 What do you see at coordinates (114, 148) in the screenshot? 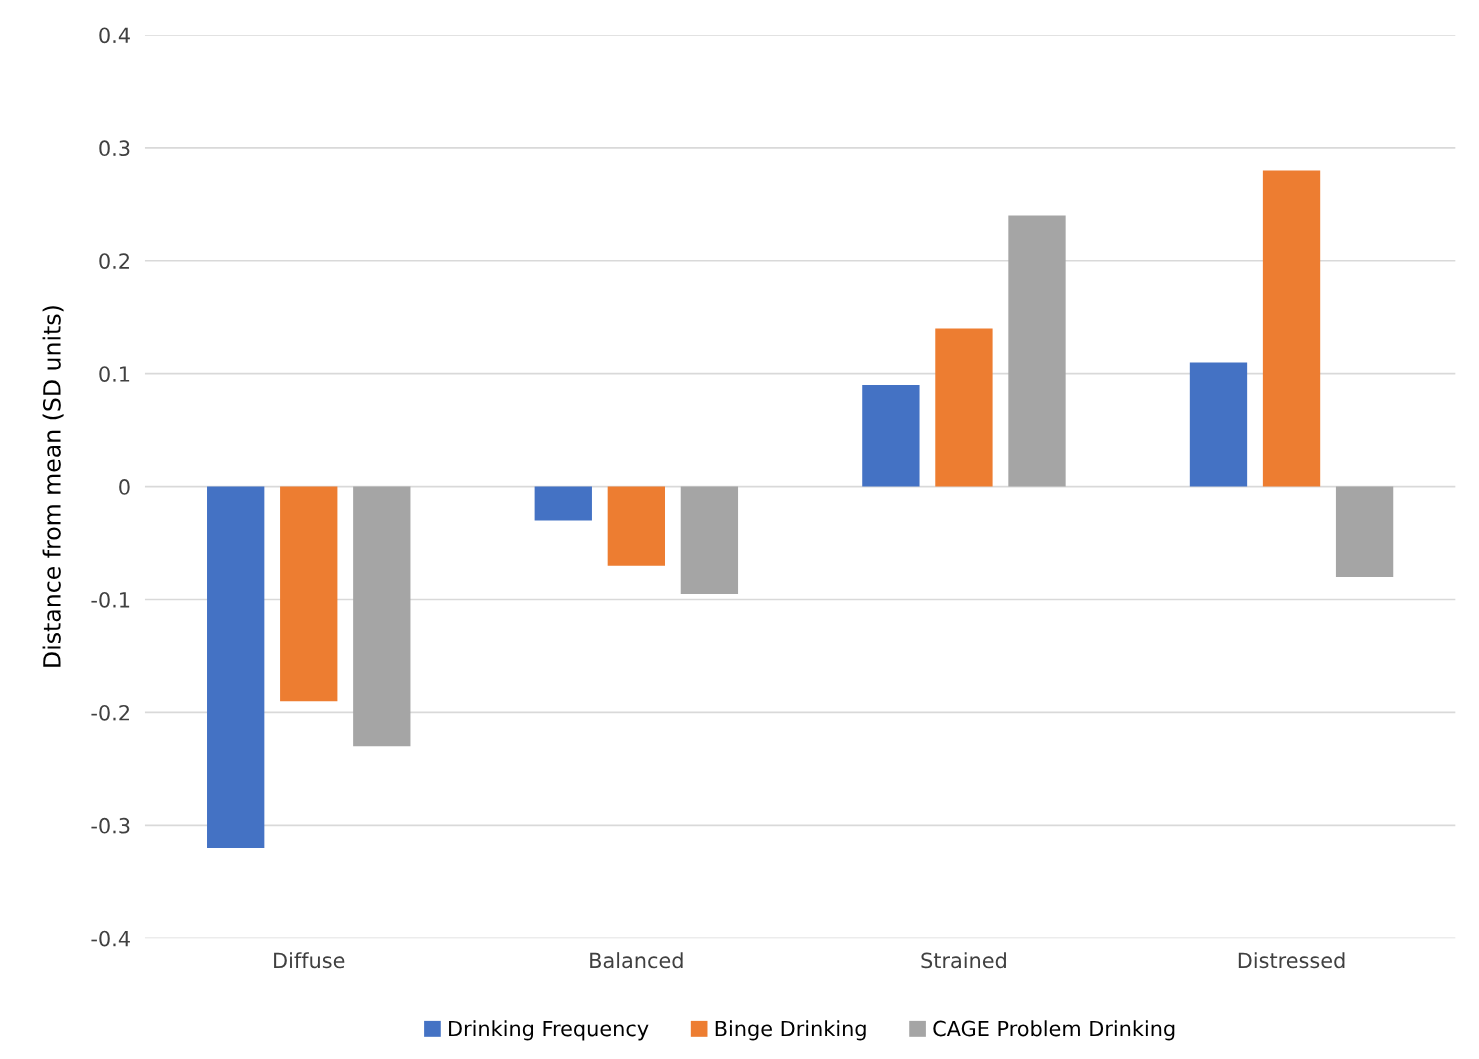
I see `y-tick-label: 0.3` at bounding box center [114, 148].